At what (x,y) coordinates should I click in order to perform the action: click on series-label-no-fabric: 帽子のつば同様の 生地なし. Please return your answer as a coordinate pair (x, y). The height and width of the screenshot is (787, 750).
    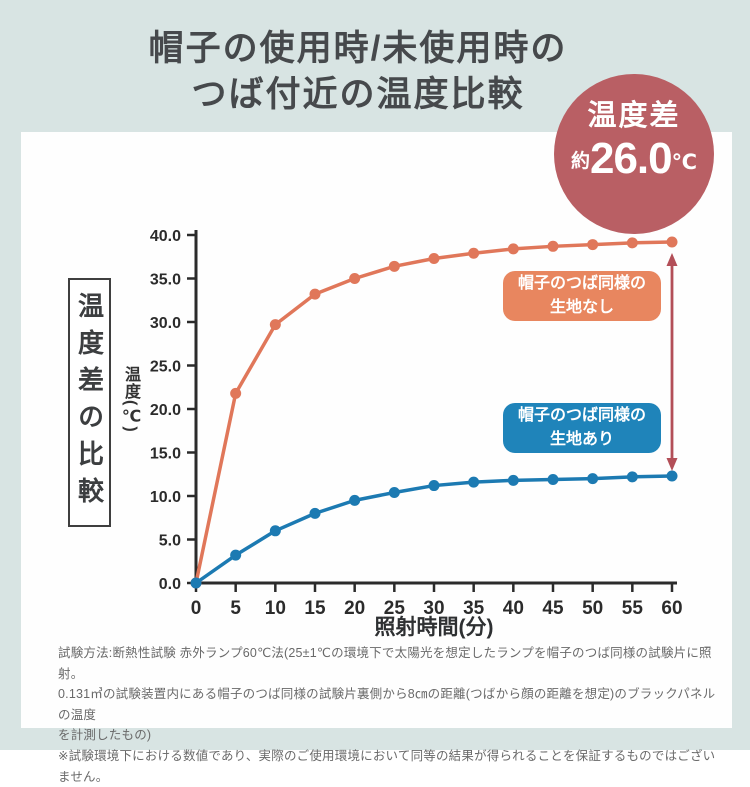
    Looking at the image, I should click on (582, 296).